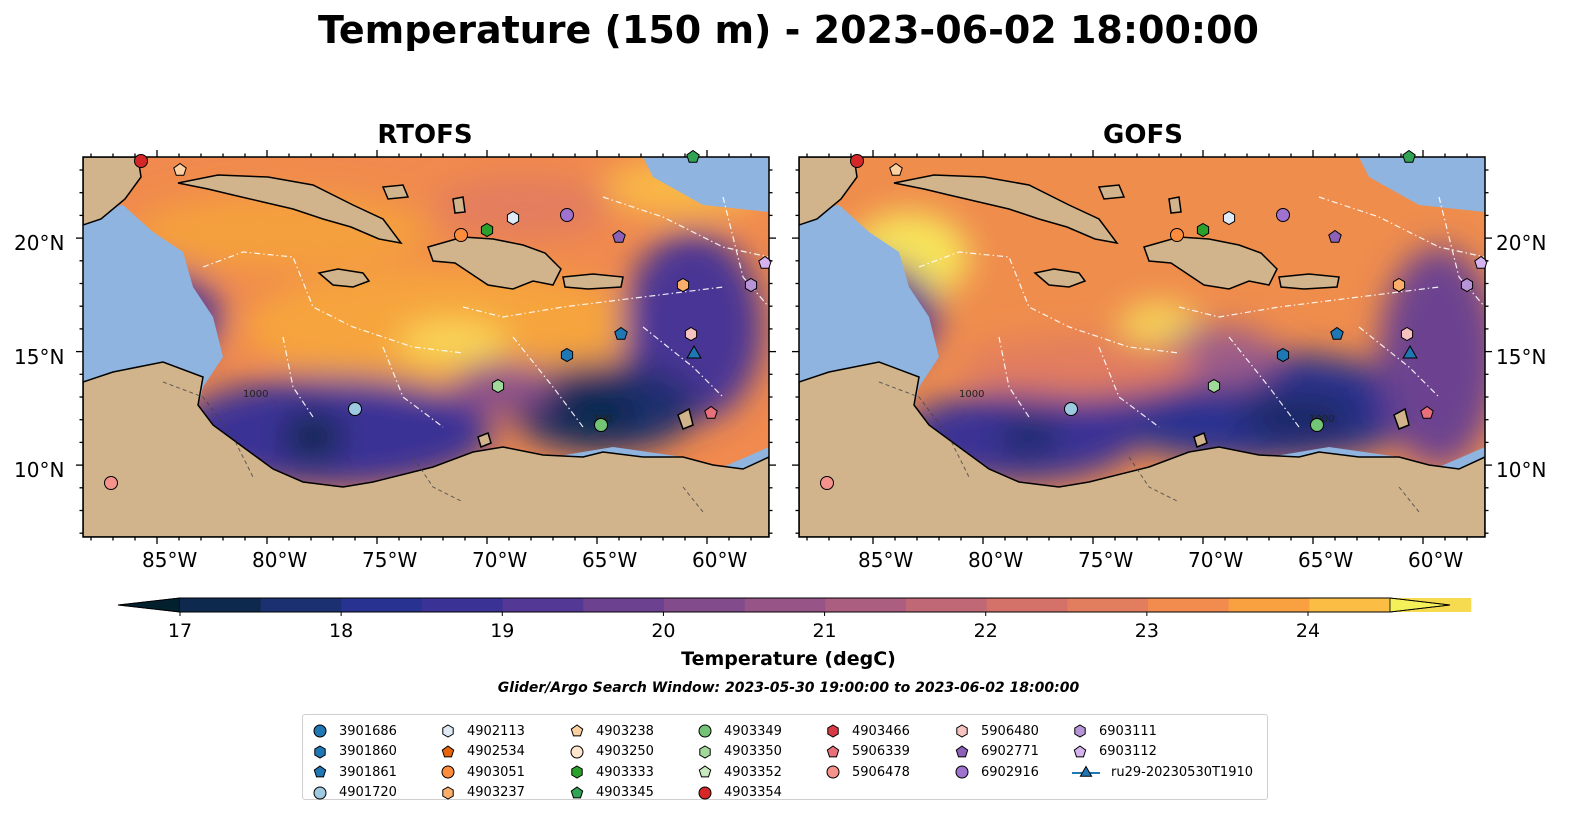 Image resolution: width=1577 pixels, height=827 pixels. Describe the element at coordinates (354, 752) in the screenshot. I see `legend-item: 3901860` at that location.